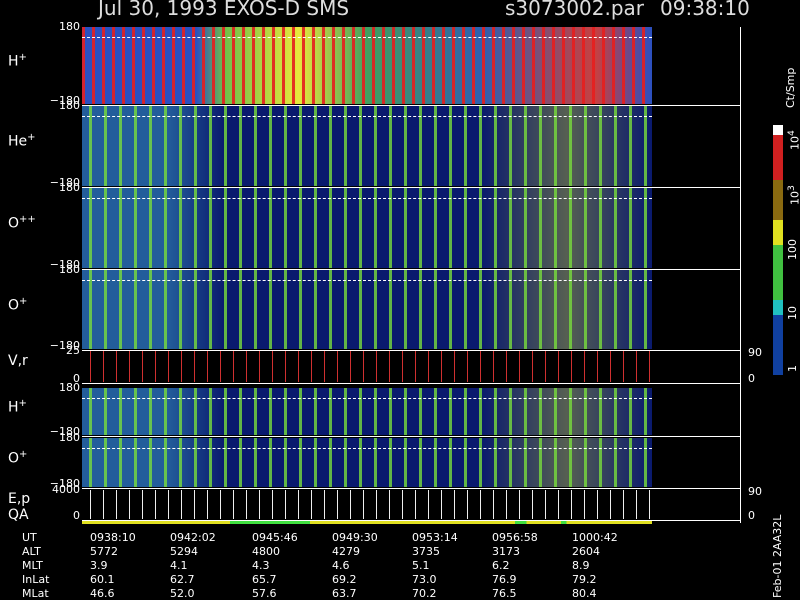 The height and width of the screenshot is (600, 800). I want to click on table-cell: 8.9, so click(581, 565).